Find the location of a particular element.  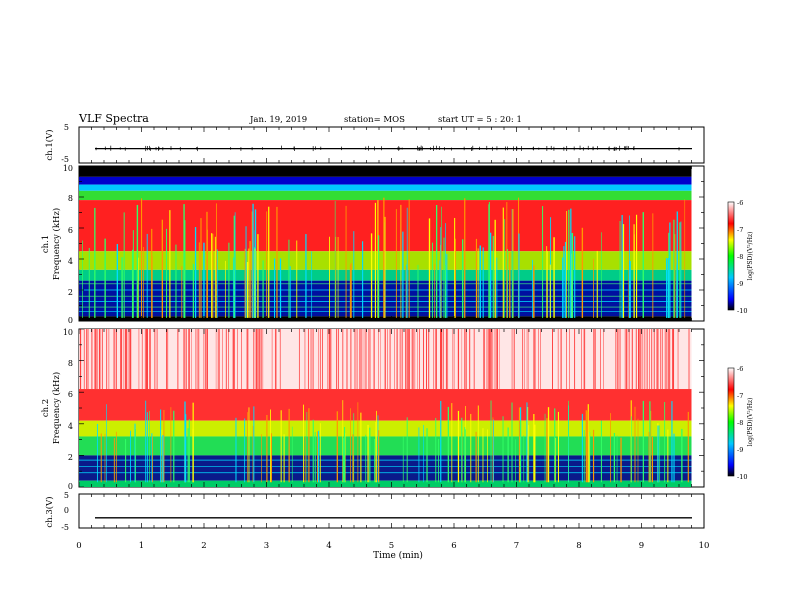

x-axis-label: Time (min) is located at coordinates (398, 555).